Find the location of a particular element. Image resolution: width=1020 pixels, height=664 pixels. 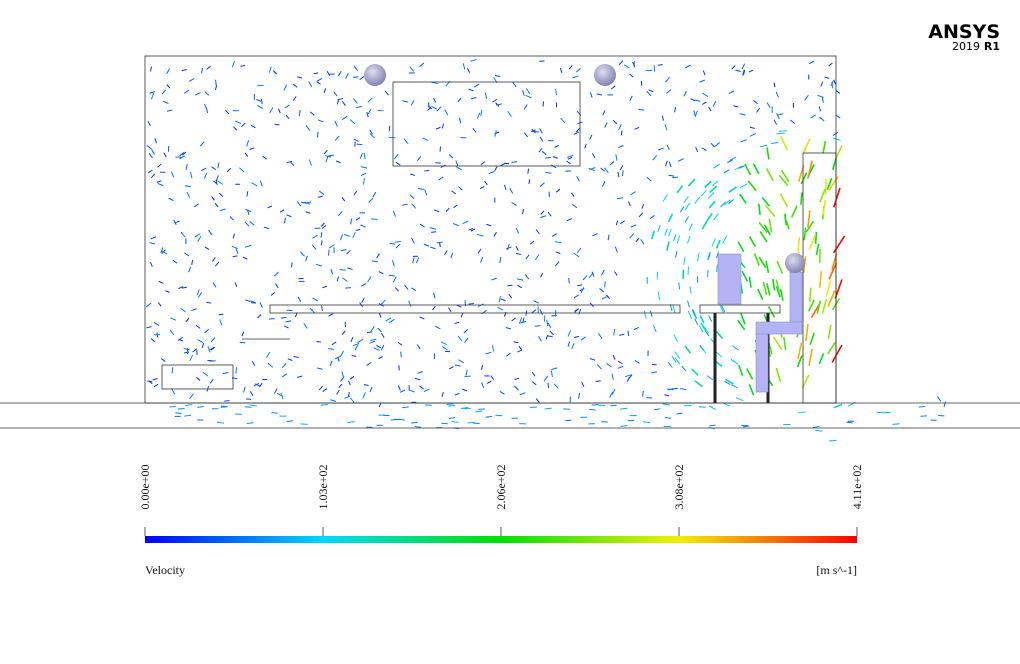

lamp is located at coordinates (605, 75).